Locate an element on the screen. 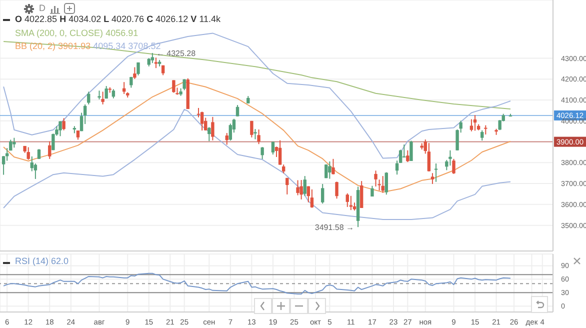 This screenshot has width=586, height=328. annotation: 62.0 is located at coordinates (60, 261).